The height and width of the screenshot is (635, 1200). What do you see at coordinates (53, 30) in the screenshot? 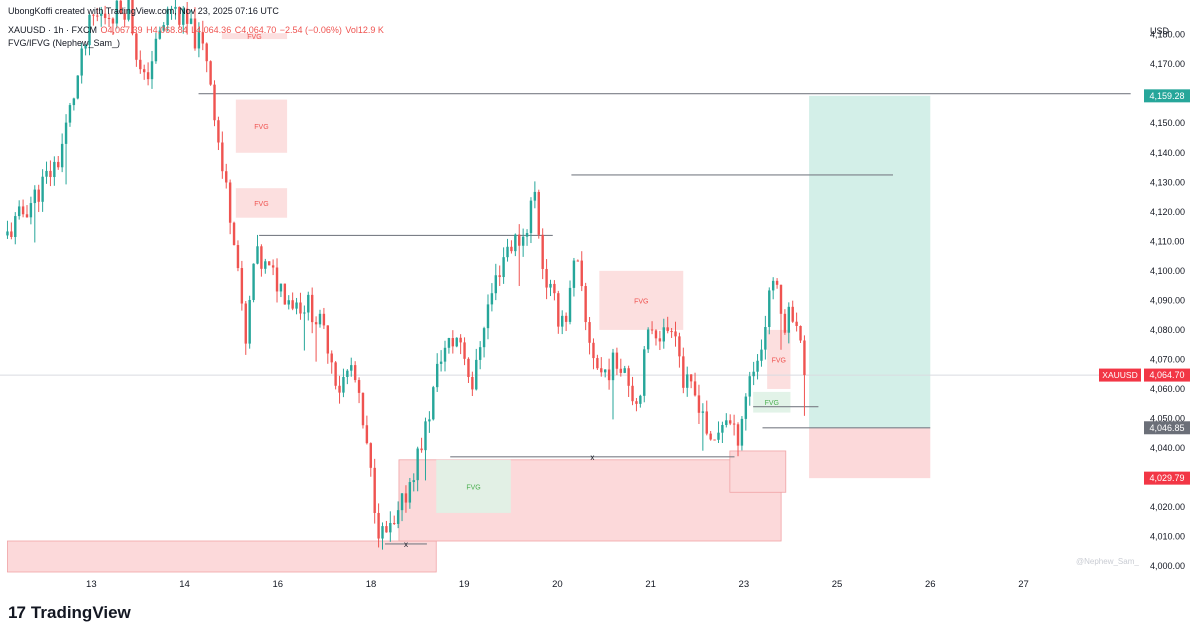
I see `symbol-line: XAUUSD · 1h · FXCM` at bounding box center [53, 30].